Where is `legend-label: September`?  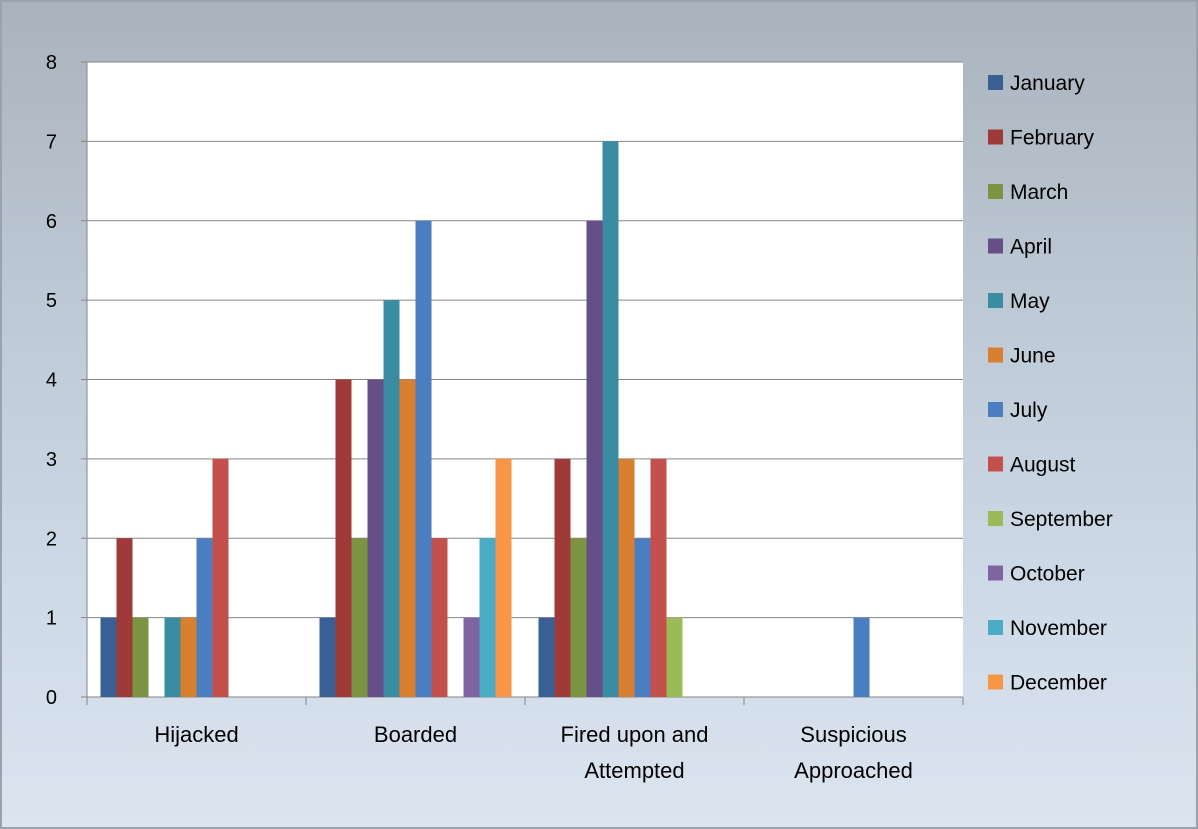 legend-label: September is located at coordinates (1061, 519).